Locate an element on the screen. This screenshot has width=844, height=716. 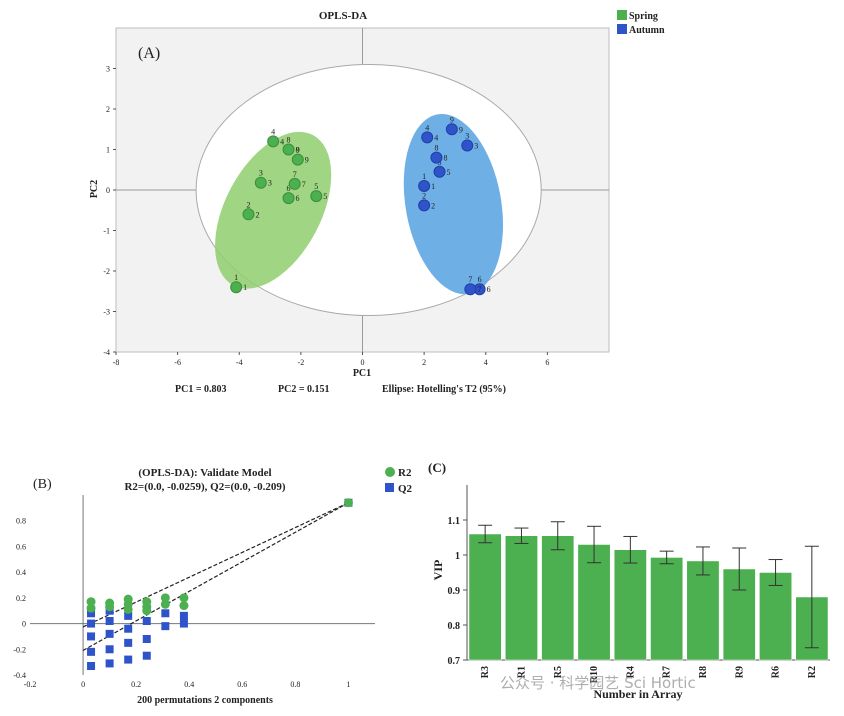
panel-c-label: (C) is located at coordinates (437, 467).